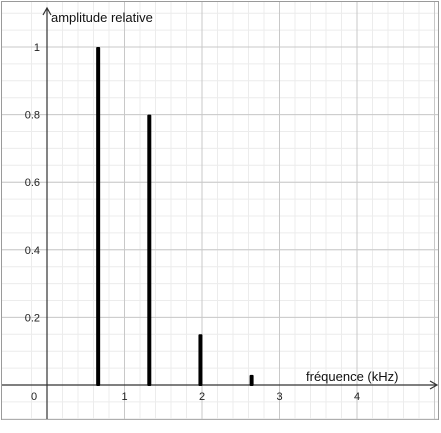 The height and width of the screenshot is (433, 441). I want to click on y-axis-arrow, so click(47, 11).